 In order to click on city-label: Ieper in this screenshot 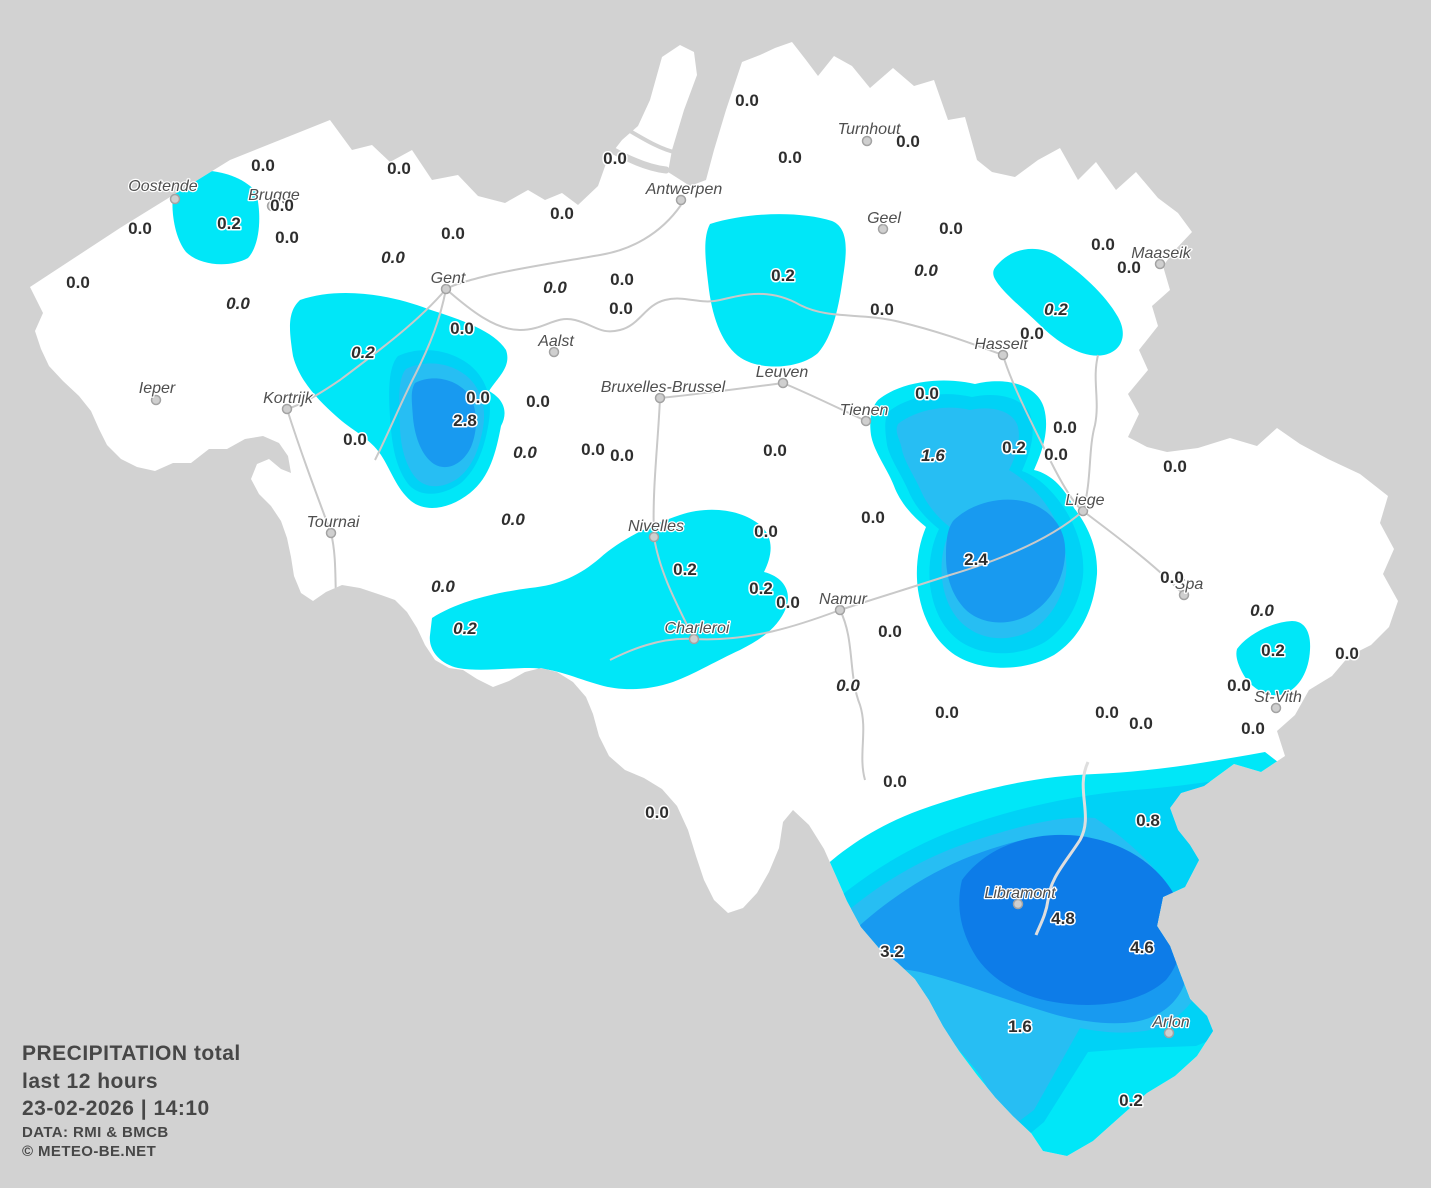, I will do `click(157, 388)`.